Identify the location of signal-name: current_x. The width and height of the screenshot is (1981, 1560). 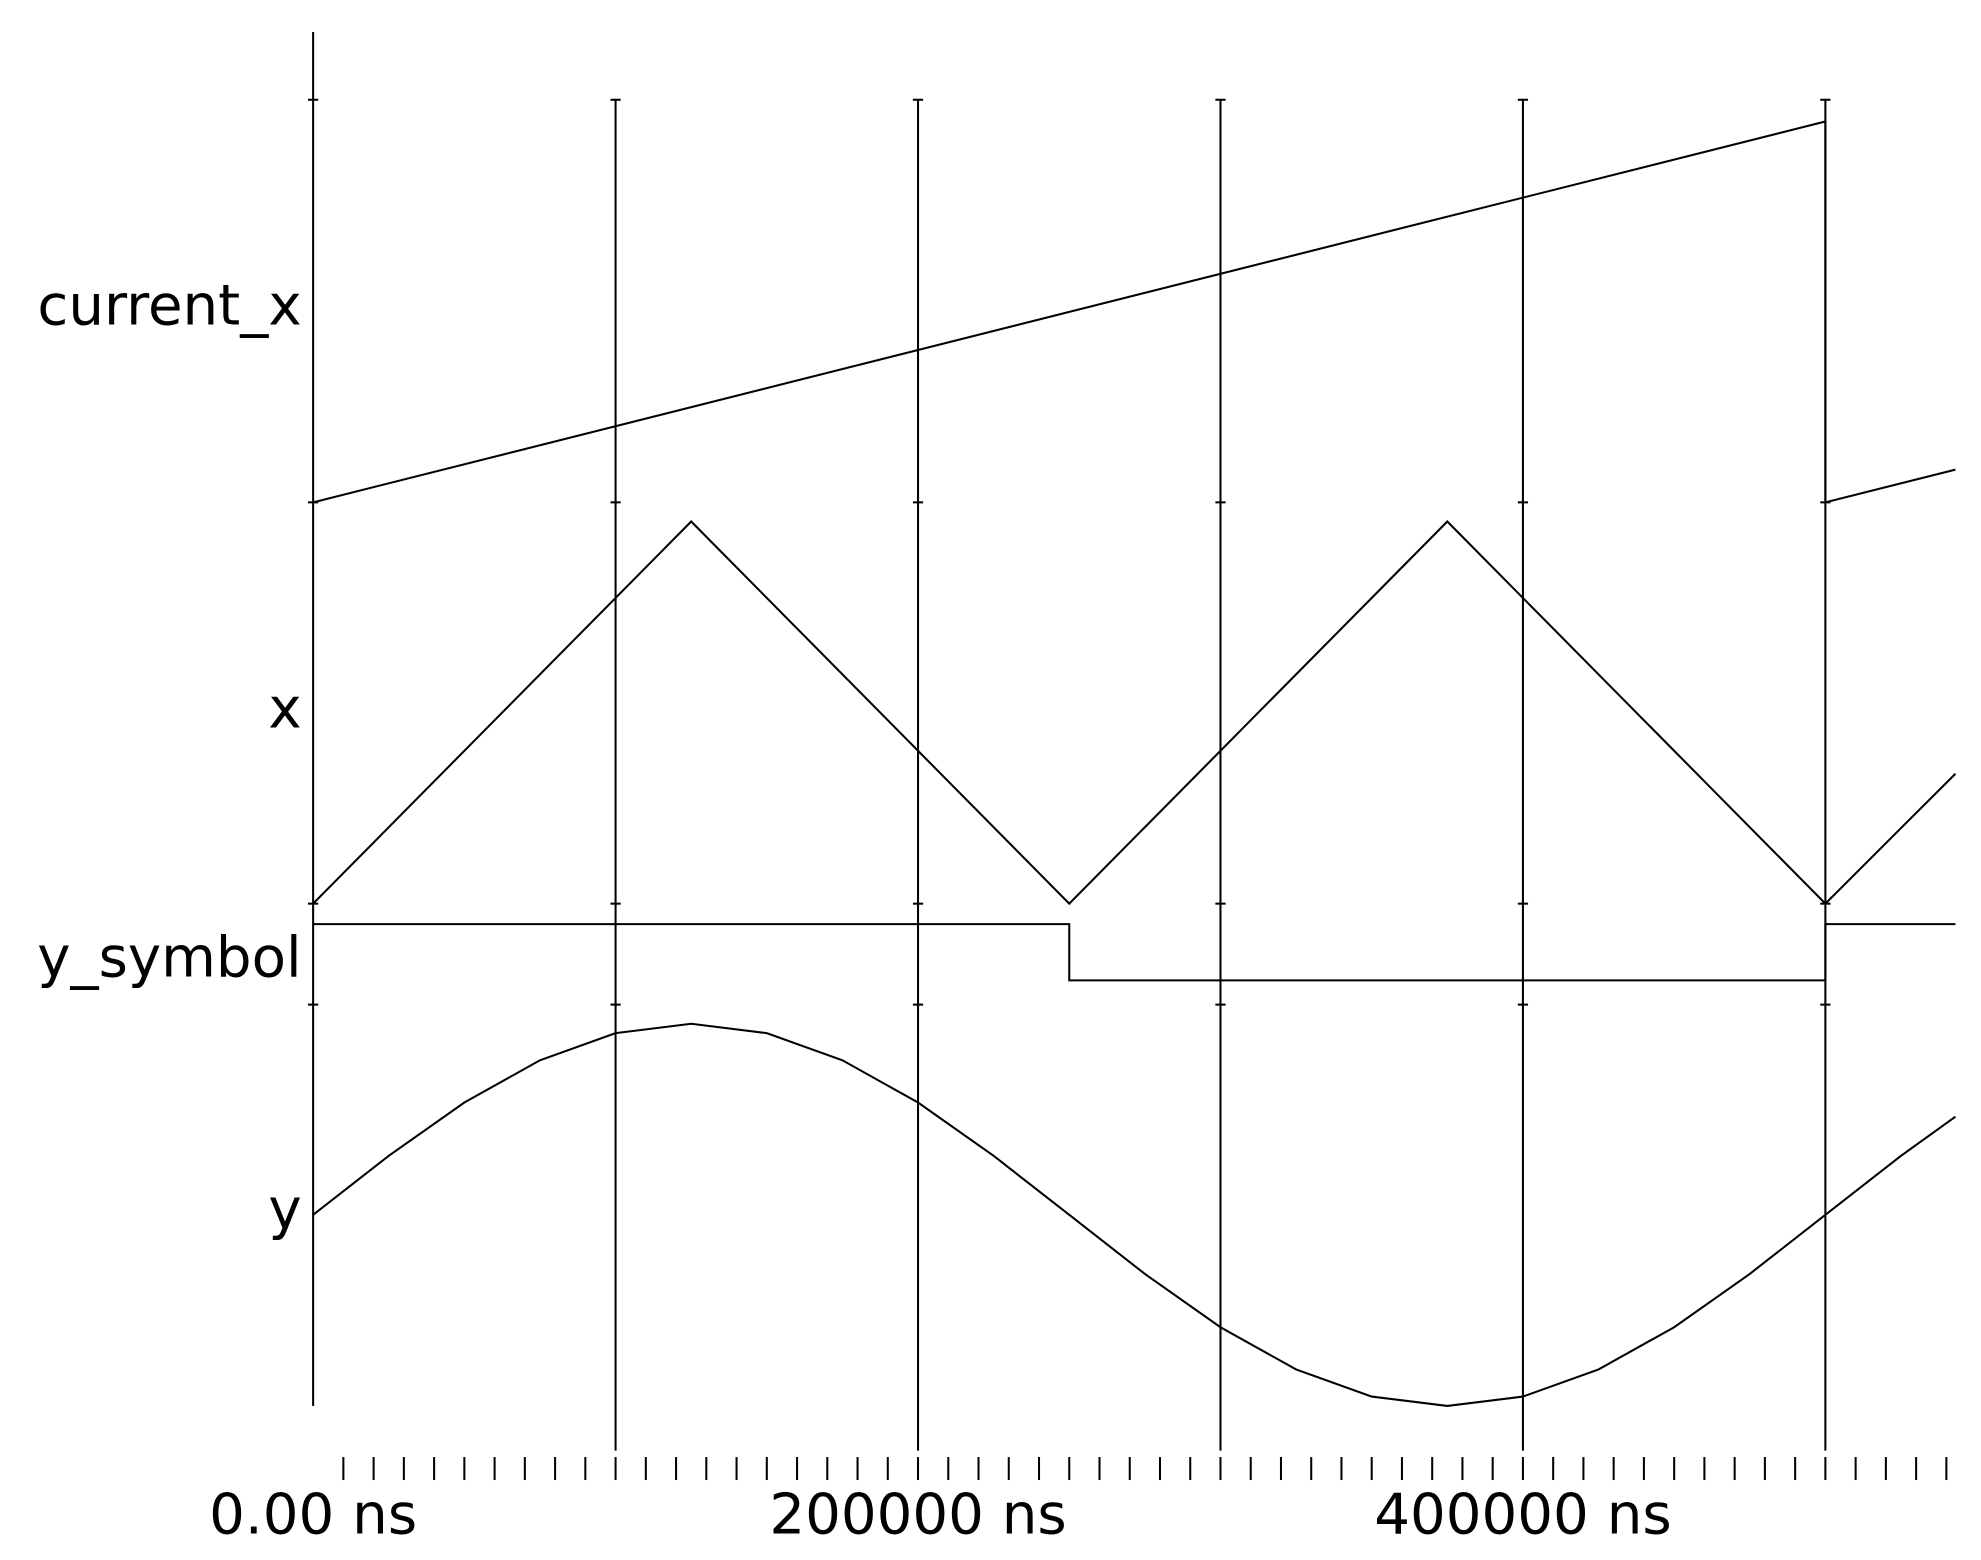
(169, 306).